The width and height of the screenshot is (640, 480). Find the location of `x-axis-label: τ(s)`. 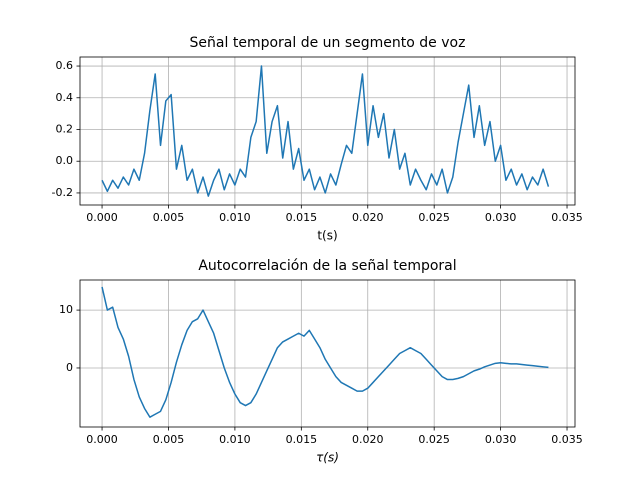

x-axis-label: τ(s) is located at coordinates (327, 458).